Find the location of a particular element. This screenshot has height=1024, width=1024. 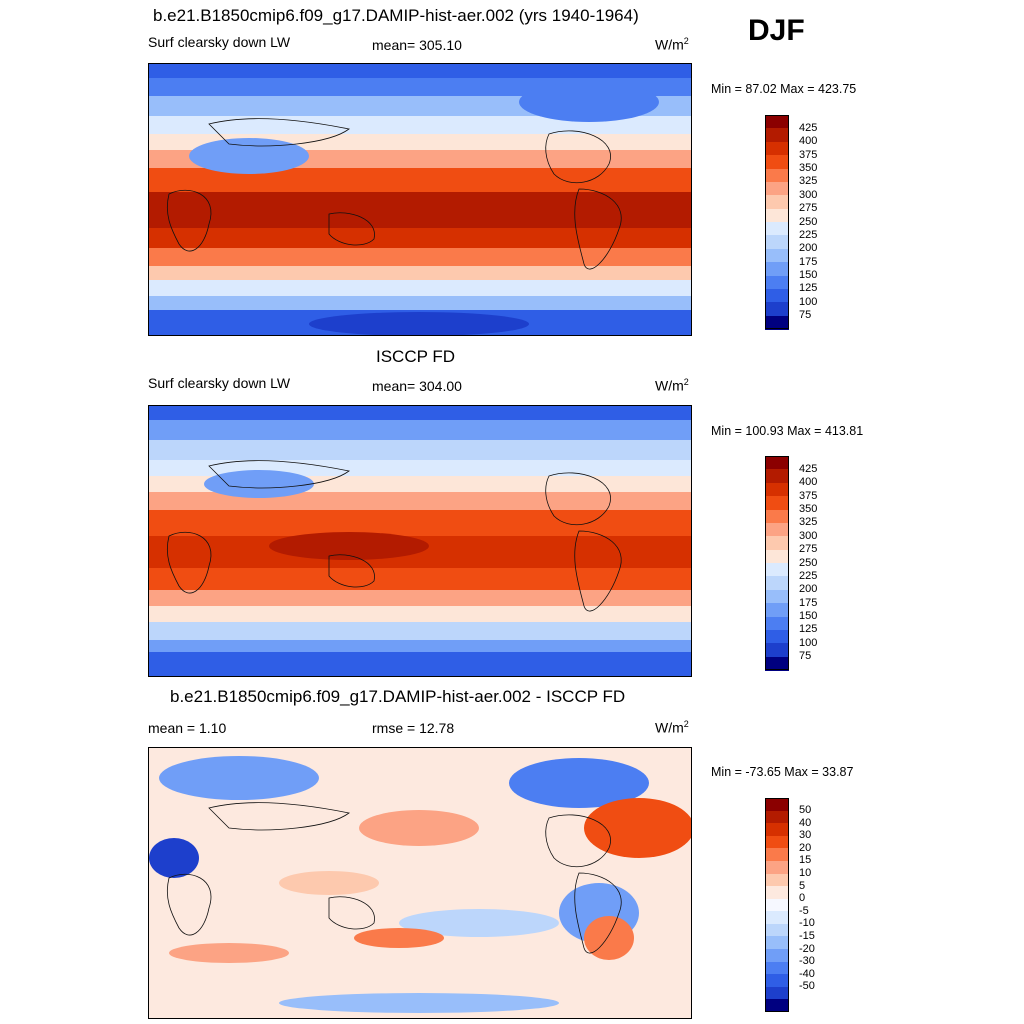

colorbar-tick-label: -15 is located at coordinates (807, 935).